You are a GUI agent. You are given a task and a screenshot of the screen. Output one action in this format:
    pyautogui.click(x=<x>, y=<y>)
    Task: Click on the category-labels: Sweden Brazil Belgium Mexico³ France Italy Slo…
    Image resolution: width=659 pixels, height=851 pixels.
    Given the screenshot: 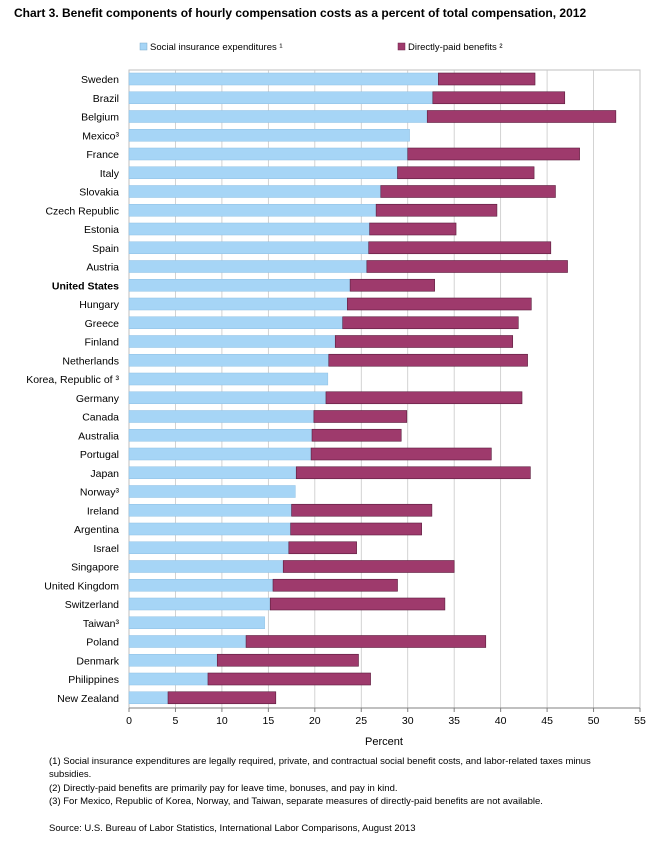 What is the action you would take?
    pyautogui.click(x=73, y=389)
    